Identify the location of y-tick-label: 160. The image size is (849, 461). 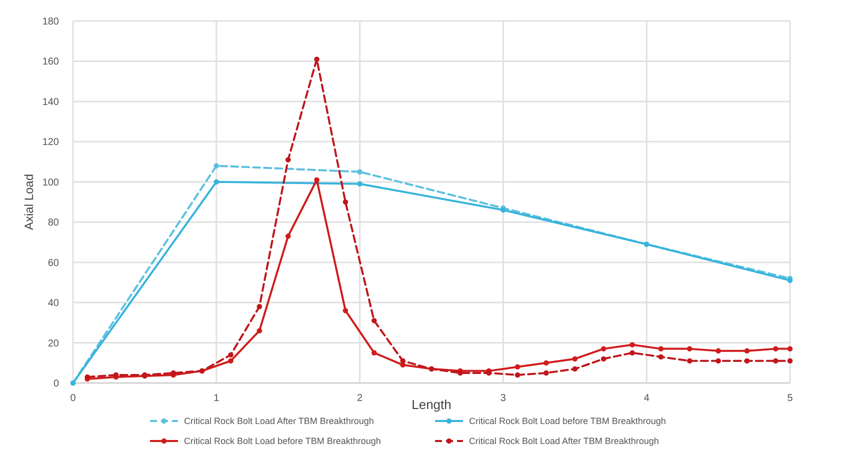
(51, 62).